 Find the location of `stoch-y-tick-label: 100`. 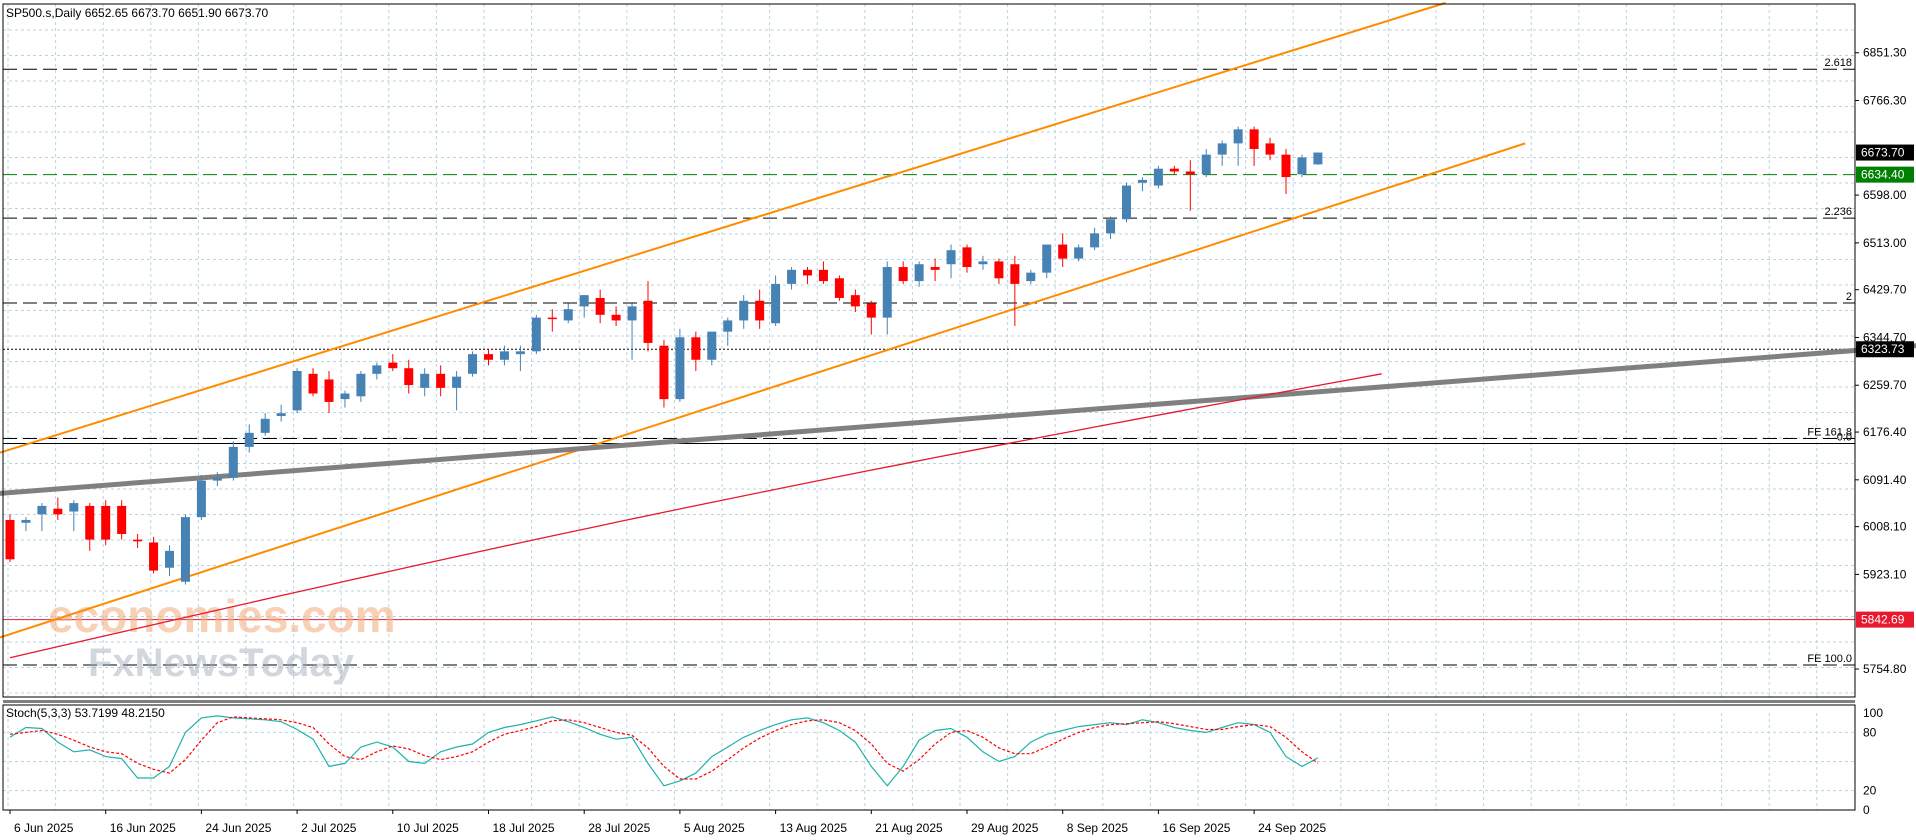

stoch-y-tick-label: 100 is located at coordinates (1873, 713).